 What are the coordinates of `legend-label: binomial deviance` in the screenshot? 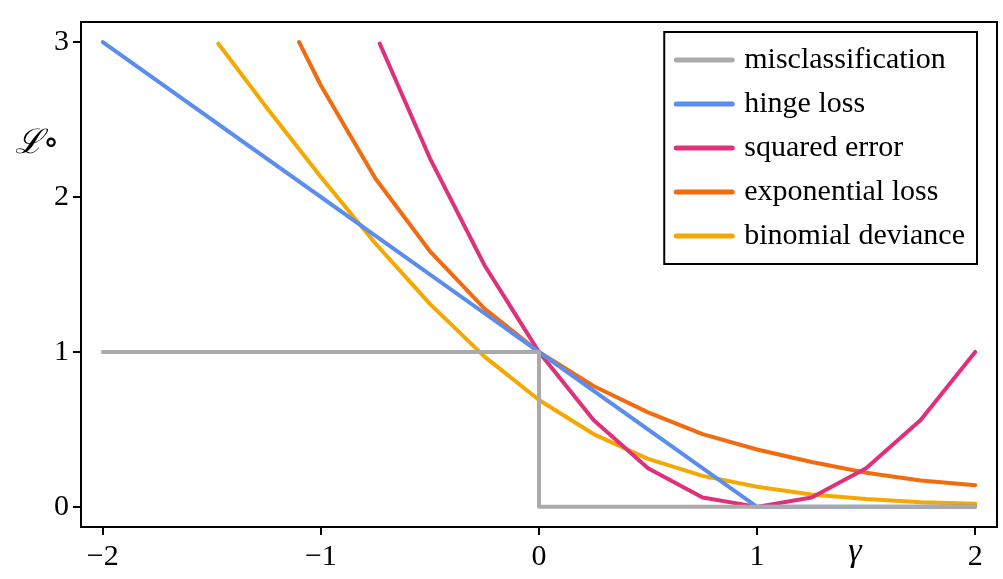 It's located at (855, 233).